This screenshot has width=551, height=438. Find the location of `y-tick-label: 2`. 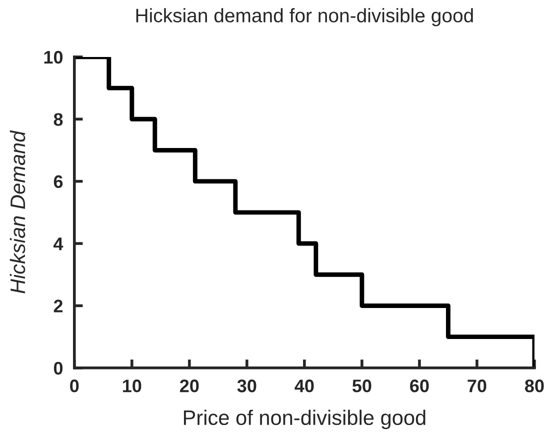

y-tick-label: 2 is located at coordinates (58, 306).